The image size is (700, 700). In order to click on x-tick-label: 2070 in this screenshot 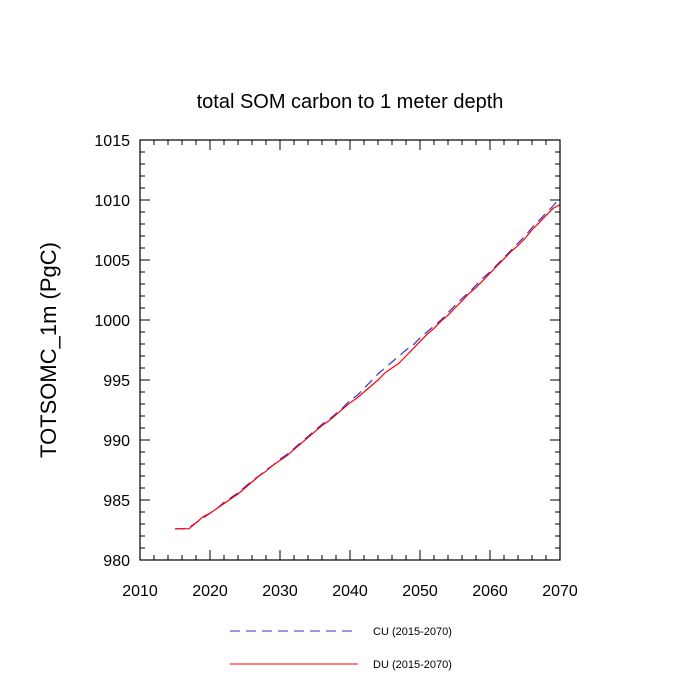, I will do `click(560, 591)`.